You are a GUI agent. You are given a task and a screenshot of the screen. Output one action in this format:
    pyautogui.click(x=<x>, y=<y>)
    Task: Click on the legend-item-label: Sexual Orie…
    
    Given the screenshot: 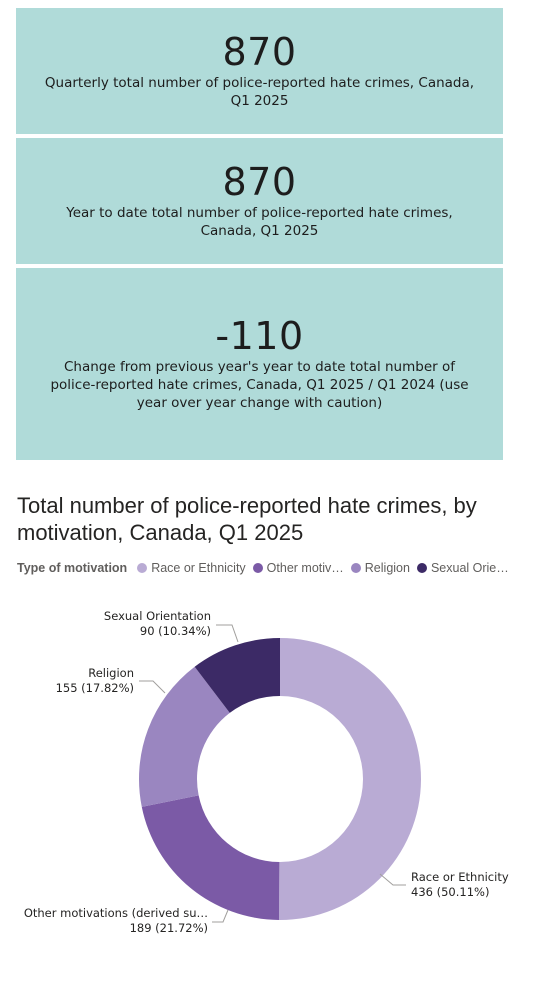 What is the action you would take?
    pyautogui.click(x=469, y=568)
    